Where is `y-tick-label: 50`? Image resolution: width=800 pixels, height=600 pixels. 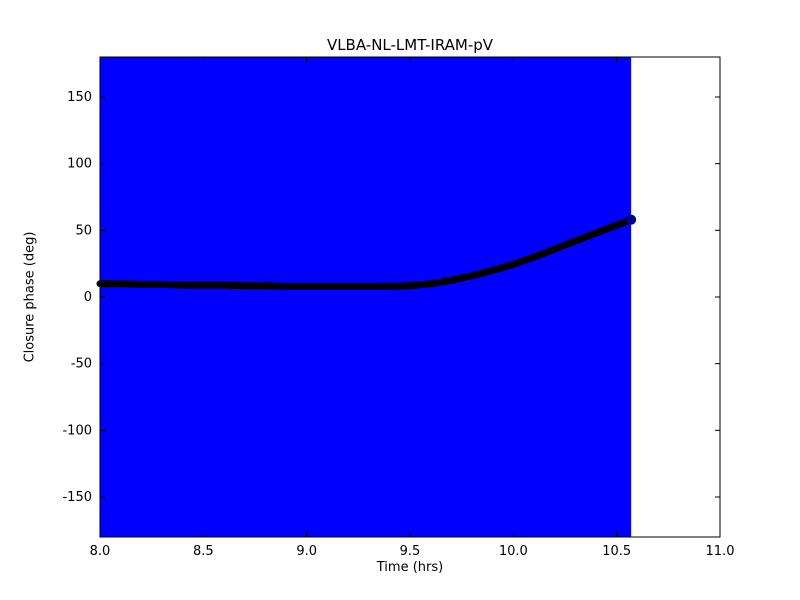 y-tick-label: 50 is located at coordinates (83, 230).